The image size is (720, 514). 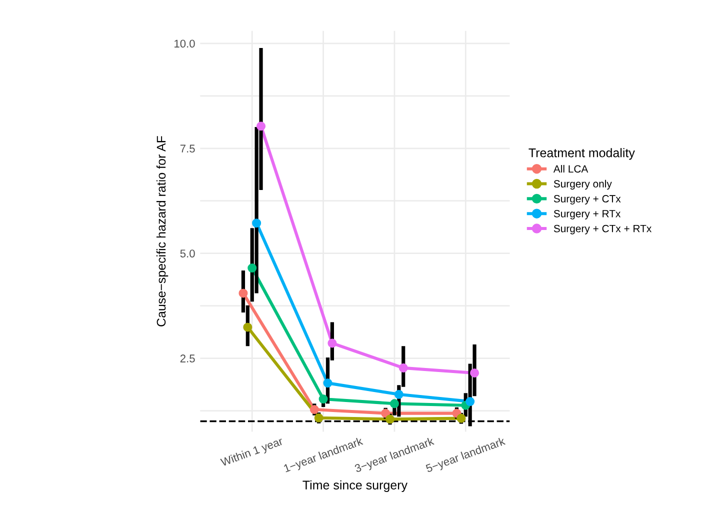 I want to click on legend-label: Surgery + CTx, so click(x=587, y=199).